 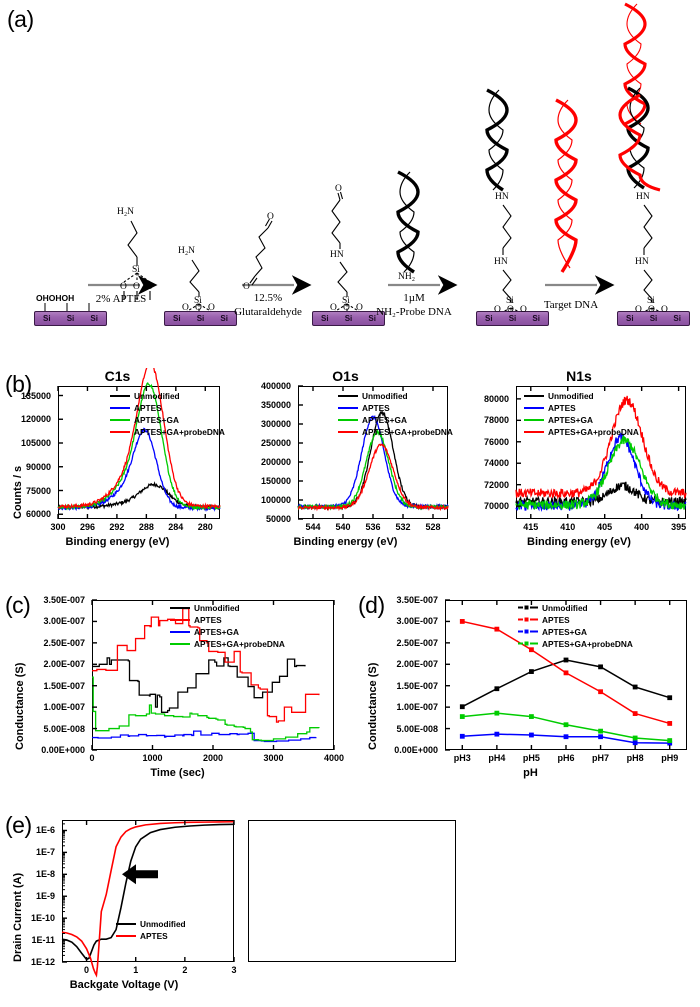 What do you see at coordinates (126, 212) in the screenshot?
I see `h2n-label-1: H₂N` at bounding box center [126, 212].